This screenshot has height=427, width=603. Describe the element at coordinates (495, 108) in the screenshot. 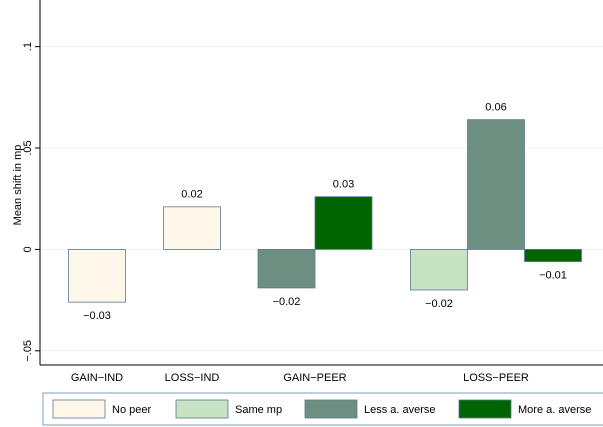

I see `value-label: 0.06` at that location.